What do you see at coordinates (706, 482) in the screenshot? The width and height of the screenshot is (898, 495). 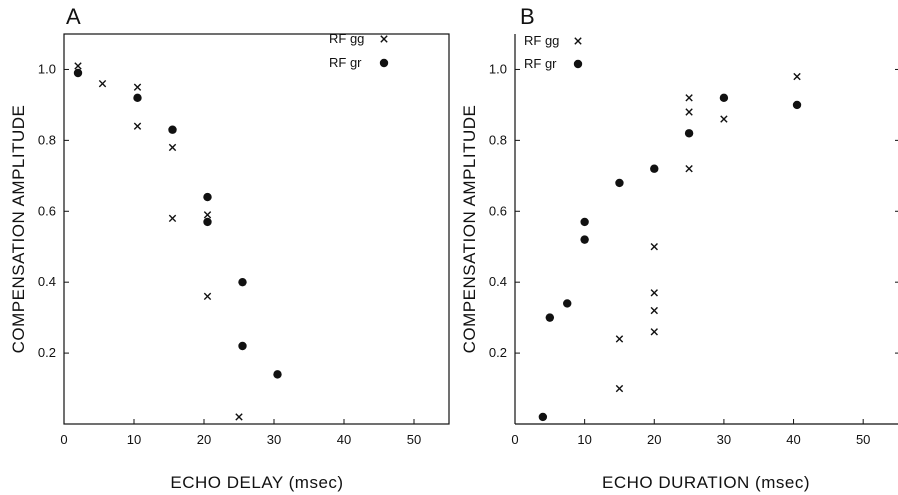 I see `x-axis-title: ECHO DURATION (msec)` at bounding box center [706, 482].